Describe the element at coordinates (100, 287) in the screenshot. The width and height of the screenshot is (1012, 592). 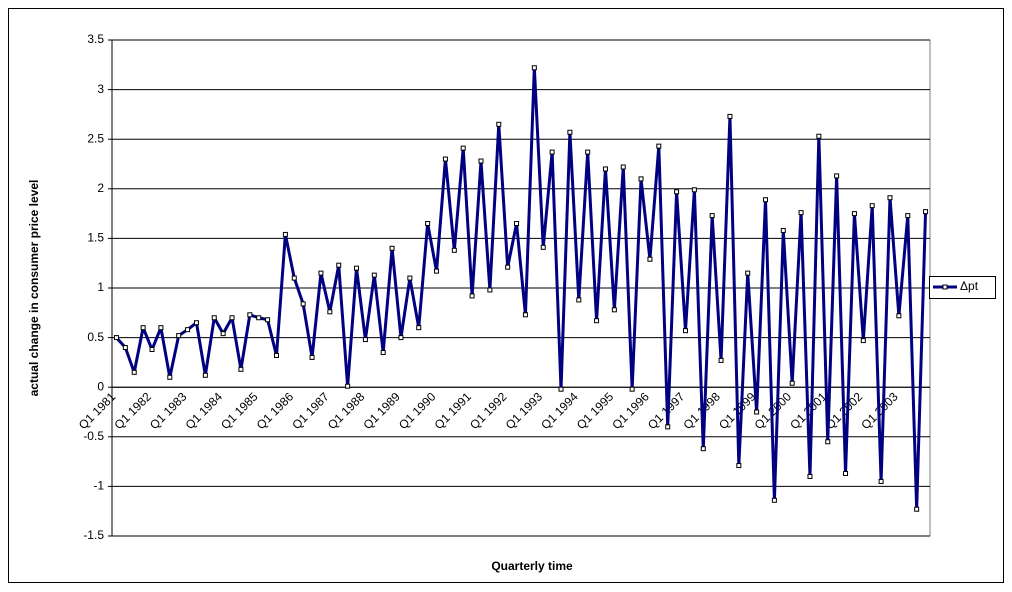
I see `y-tick-label: 1` at that location.